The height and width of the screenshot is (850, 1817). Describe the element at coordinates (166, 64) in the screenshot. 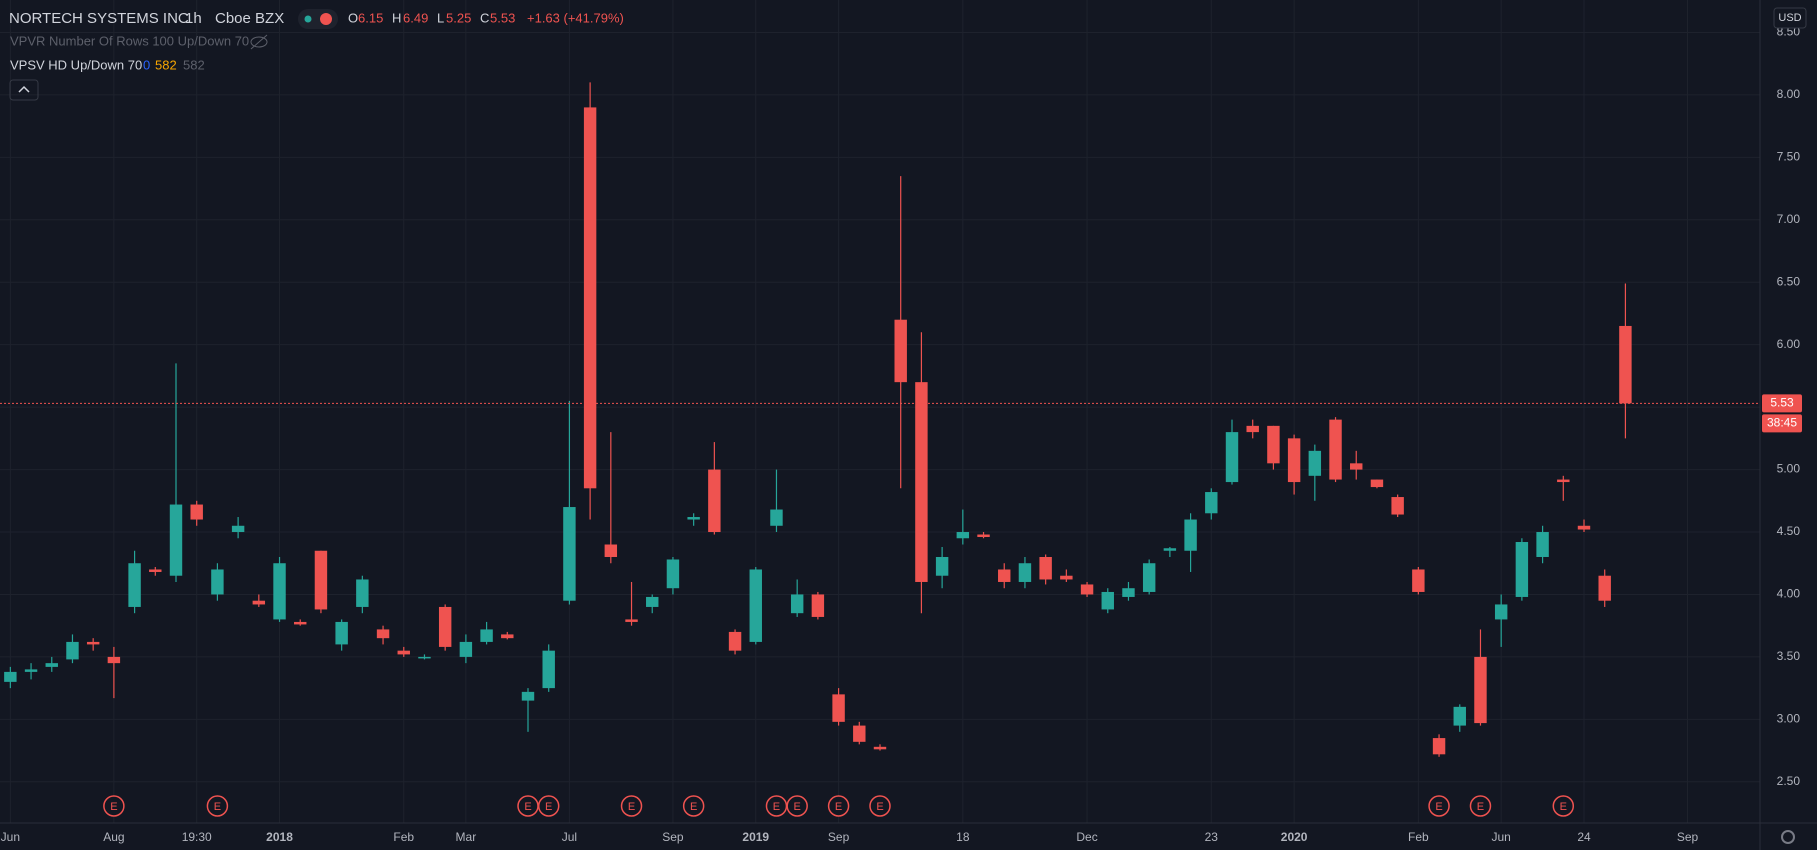

I see `indicator-value: 582` at that location.